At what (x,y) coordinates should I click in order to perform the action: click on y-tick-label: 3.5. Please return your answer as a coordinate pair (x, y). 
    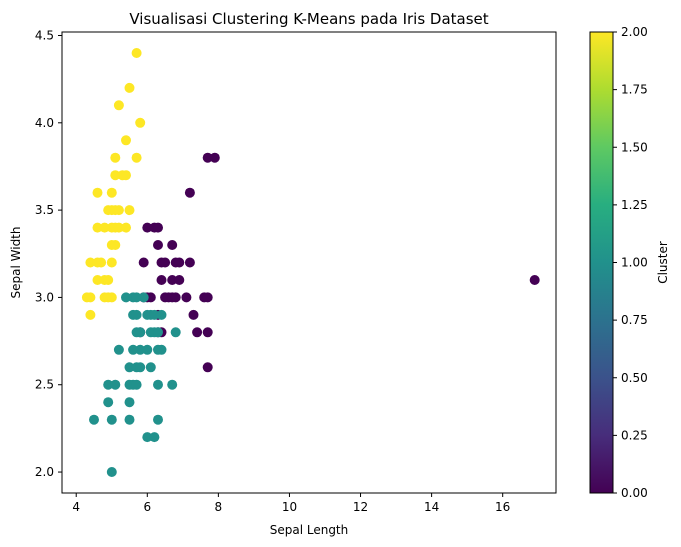
    Looking at the image, I should click on (44, 210).